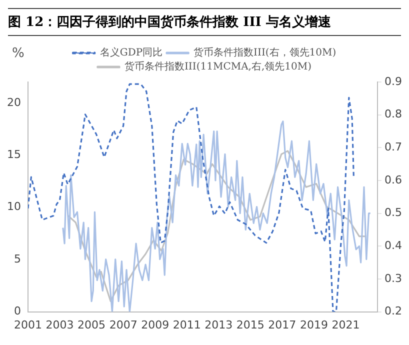  I want to click on y2-tick-label: 0.2, so click(393, 311).